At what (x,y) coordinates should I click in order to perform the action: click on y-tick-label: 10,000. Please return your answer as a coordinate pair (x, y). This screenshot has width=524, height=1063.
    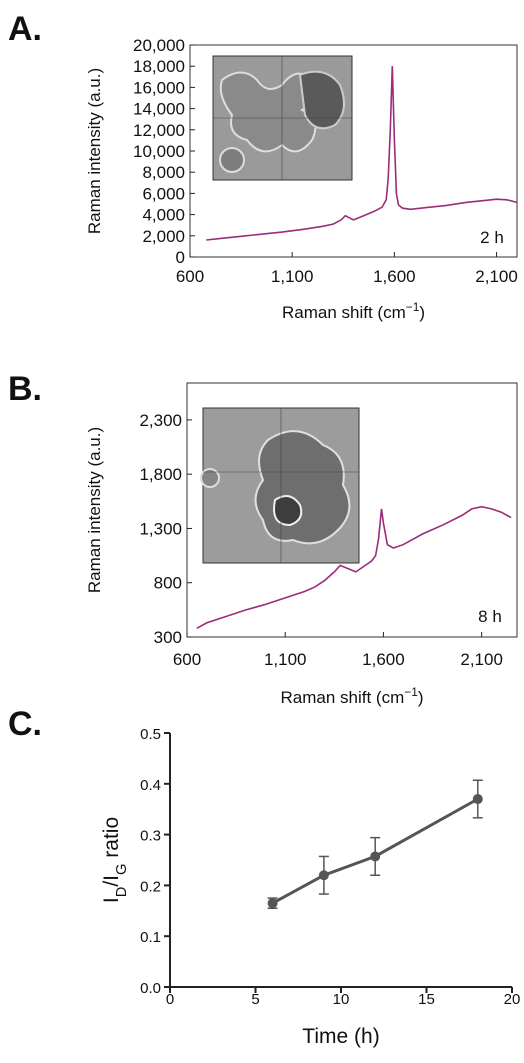
    Looking at the image, I should click on (159, 151).